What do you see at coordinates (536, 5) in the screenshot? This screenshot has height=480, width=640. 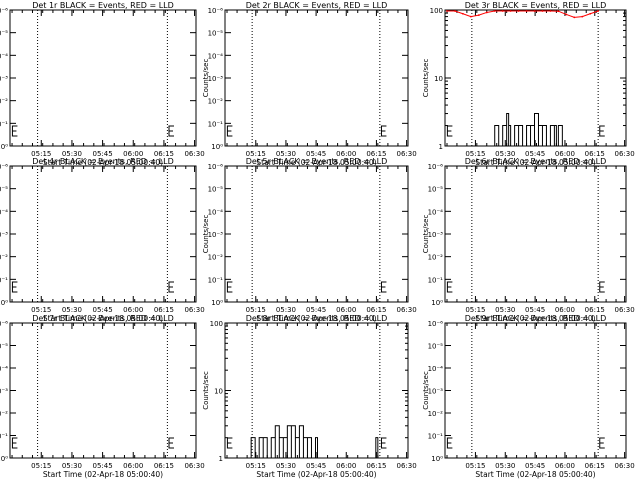 I see `panel-title: Det 3r BLACK = Events, RED = LLD` at bounding box center [536, 5].